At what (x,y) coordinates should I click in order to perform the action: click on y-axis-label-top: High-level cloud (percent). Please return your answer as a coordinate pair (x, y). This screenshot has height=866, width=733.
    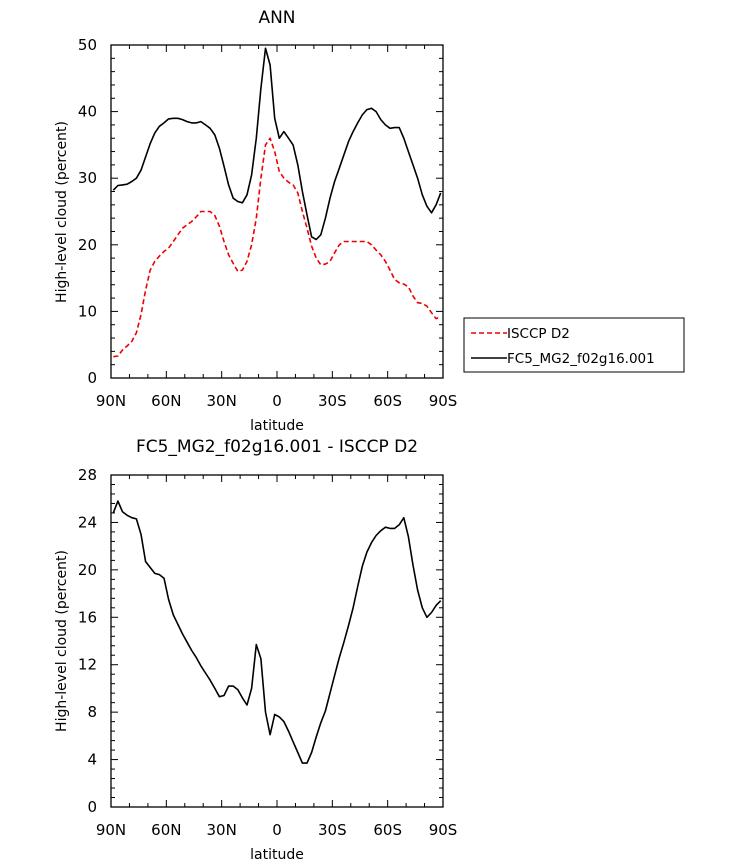
    Looking at the image, I should click on (62, 212).